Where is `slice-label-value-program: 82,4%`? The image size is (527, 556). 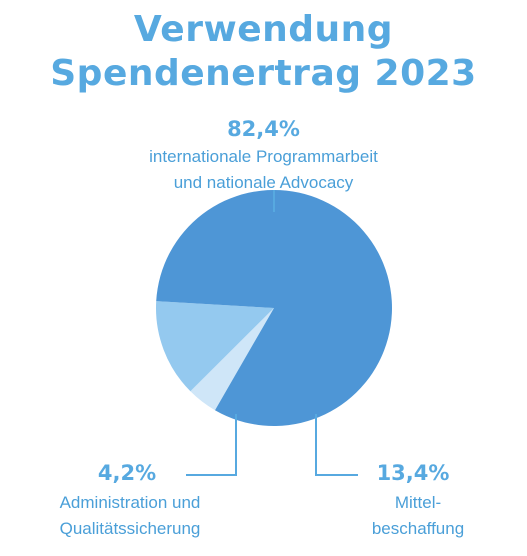 slice-label-value-program: 82,4% is located at coordinates (263, 129).